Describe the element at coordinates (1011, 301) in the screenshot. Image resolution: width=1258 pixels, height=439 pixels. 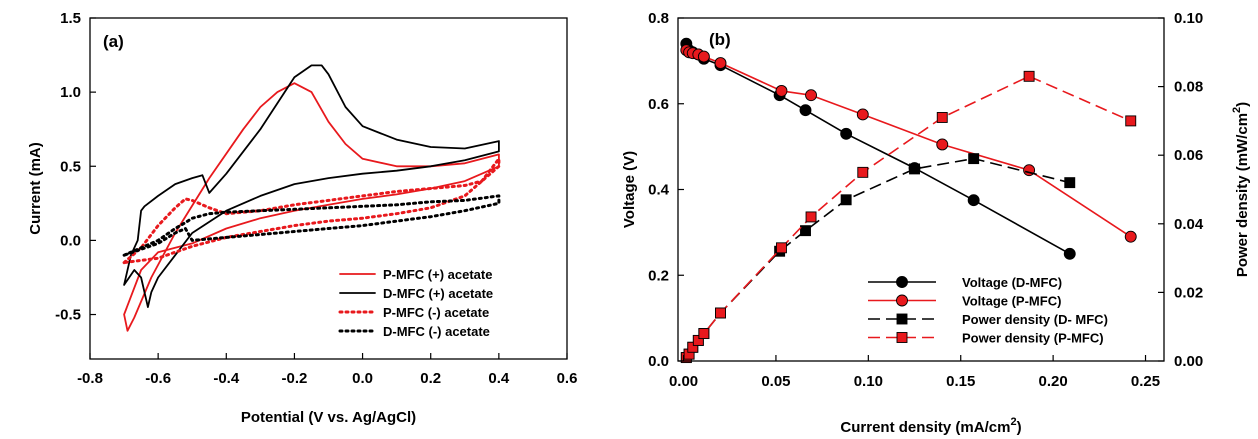
I see `legend-label-b-1: Voltage (P-MFC)` at that location.